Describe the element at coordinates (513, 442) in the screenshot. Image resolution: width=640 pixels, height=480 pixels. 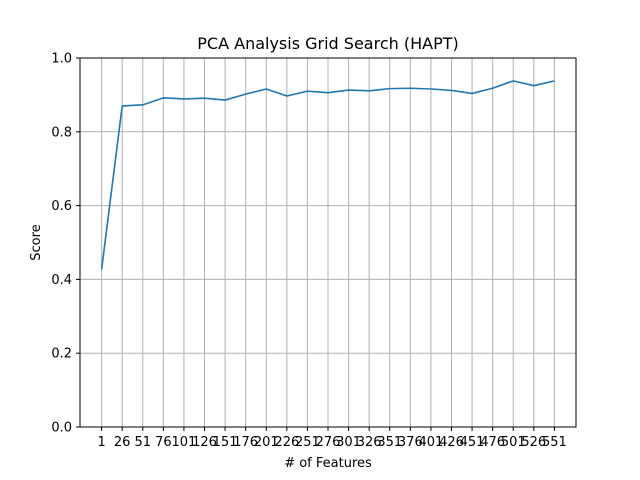
I see `x-tick-label: 501` at that location.